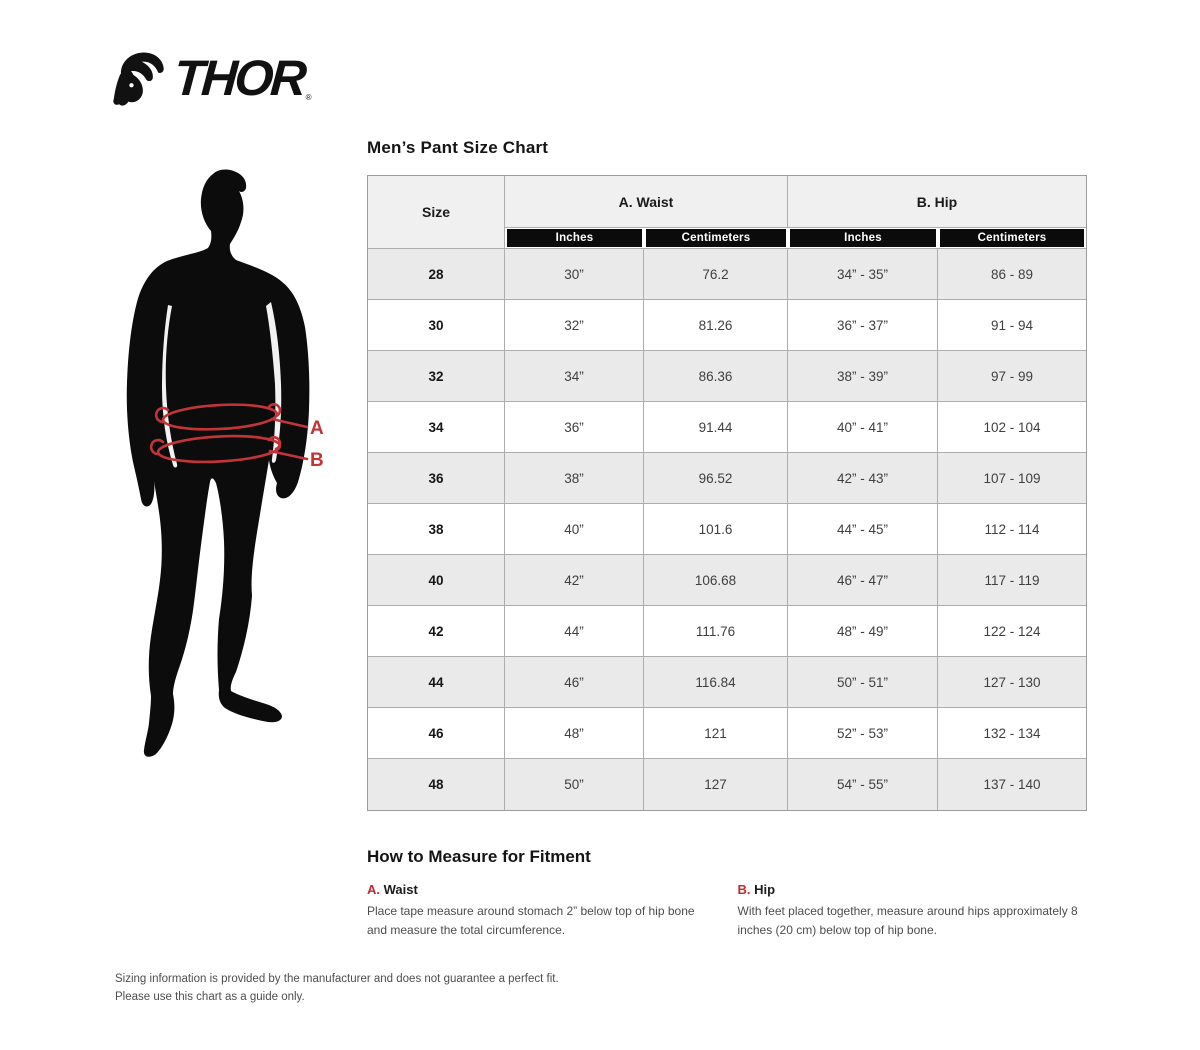 This screenshot has width=1200, height=1050. I want to click on cell-hip_in: 52” - 53”, so click(863, 733).